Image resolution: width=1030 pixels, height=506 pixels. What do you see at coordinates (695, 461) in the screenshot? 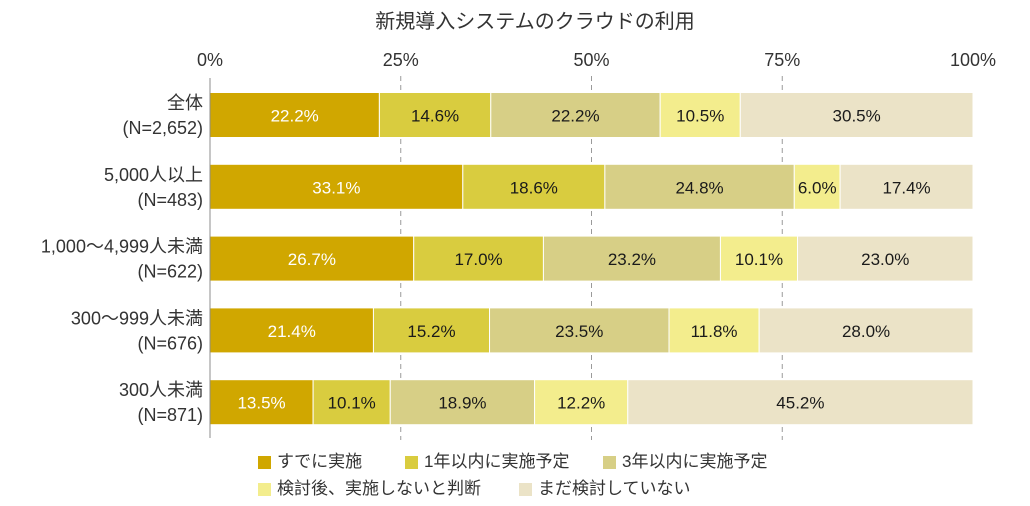
I see `legend-label: 3年以内に実施予定` at bounding box center [695, 461].